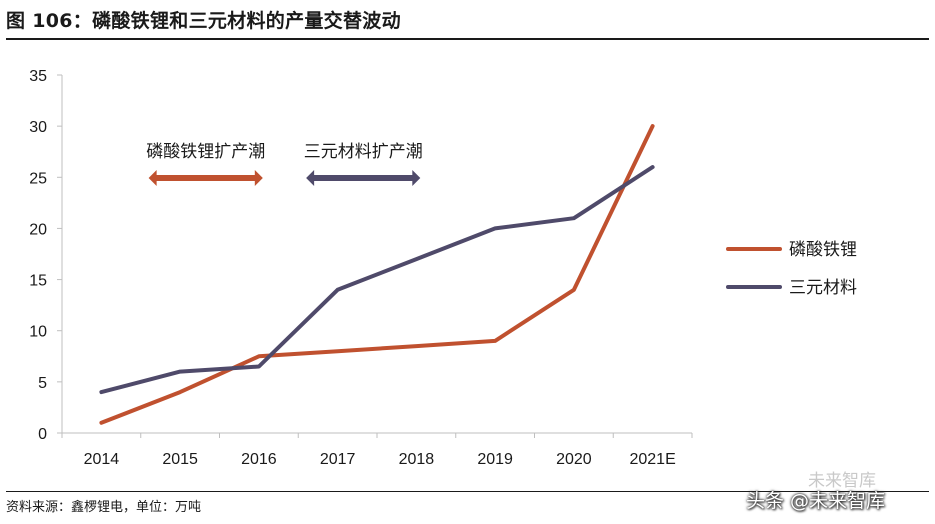 This screenshot has height=524, width=935. I want to click on footer-rule, so click(467, 491).